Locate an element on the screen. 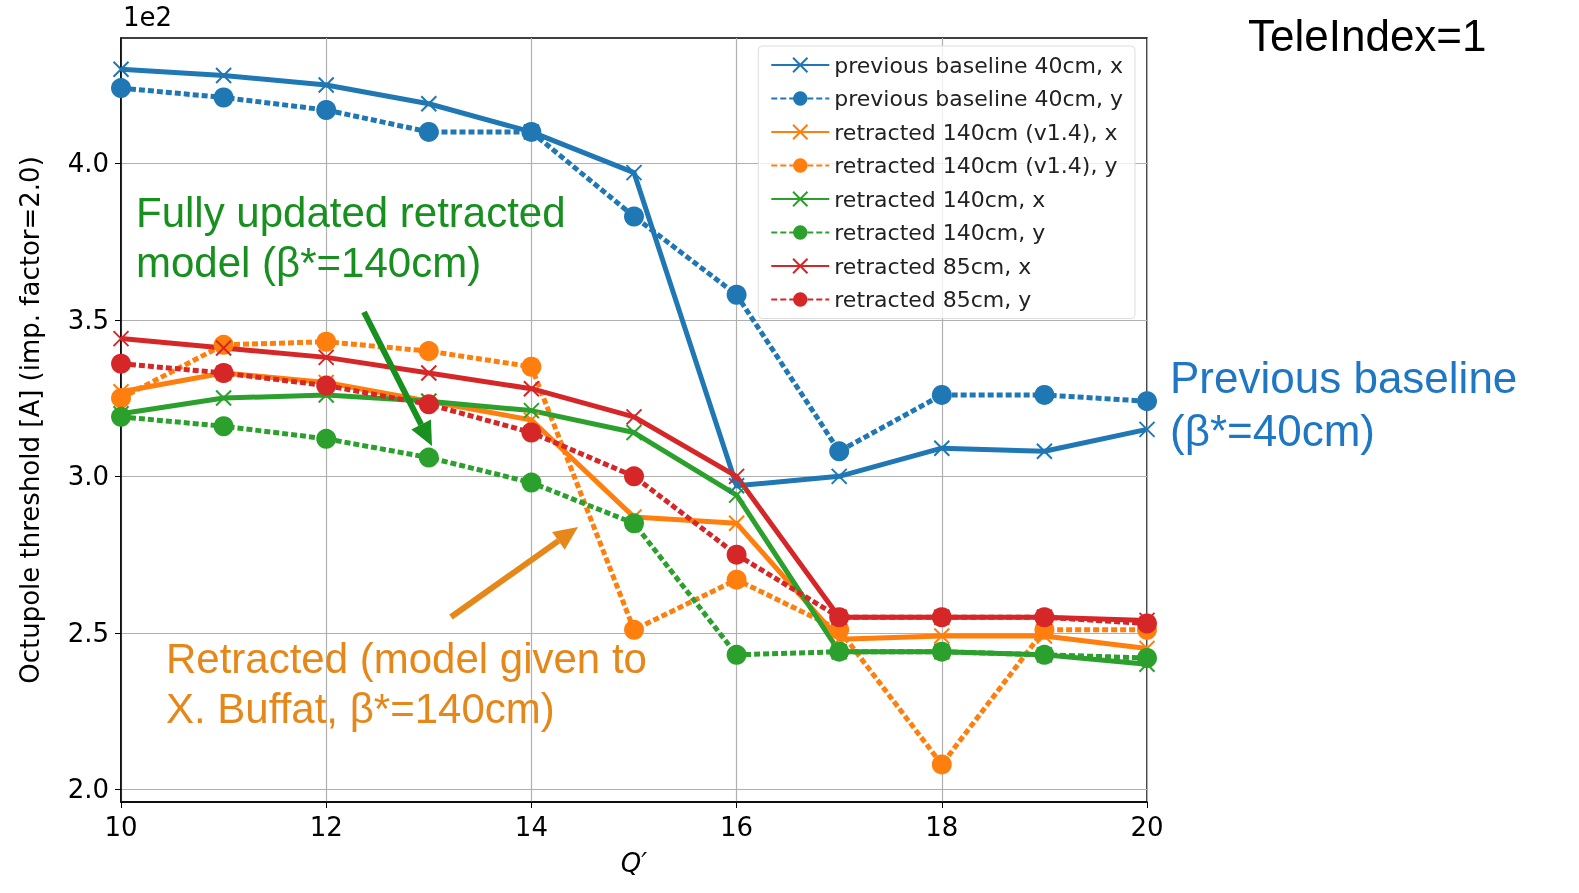 This screenshot has height=893, width=1579. x-tick-label: 12 is located at coordinates (326, 827).